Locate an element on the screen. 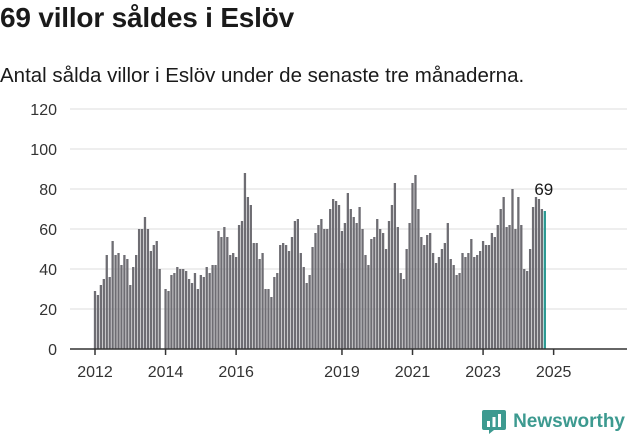  y-axis-tick-labels: 0 20 40 60 80 100 120 is located at coordinates (43, 230).